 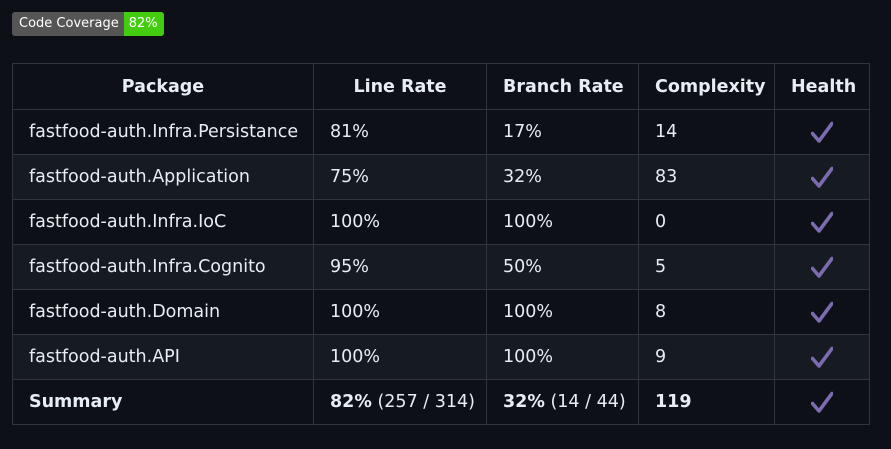 I want to click on table-row: fastfood-auth.Infra.IoC 100% 100% 0, so click(x=441, y=222).